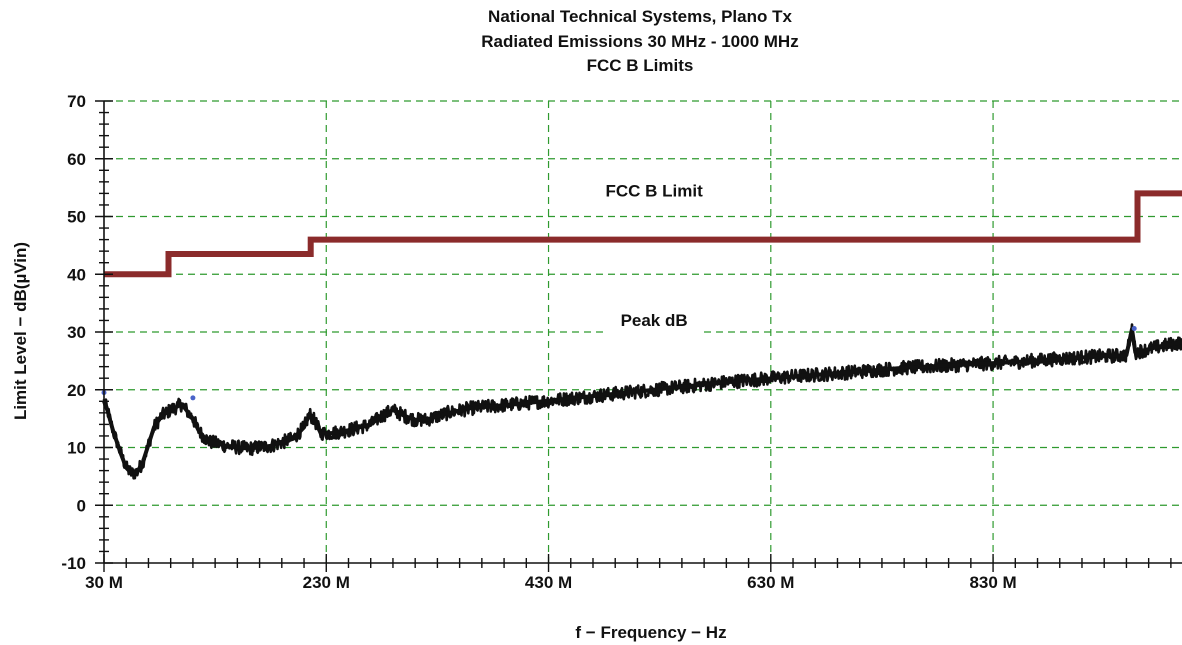 The image size is (1182, 645). I want to click on y-tick-label: 60, so click(76, 159).